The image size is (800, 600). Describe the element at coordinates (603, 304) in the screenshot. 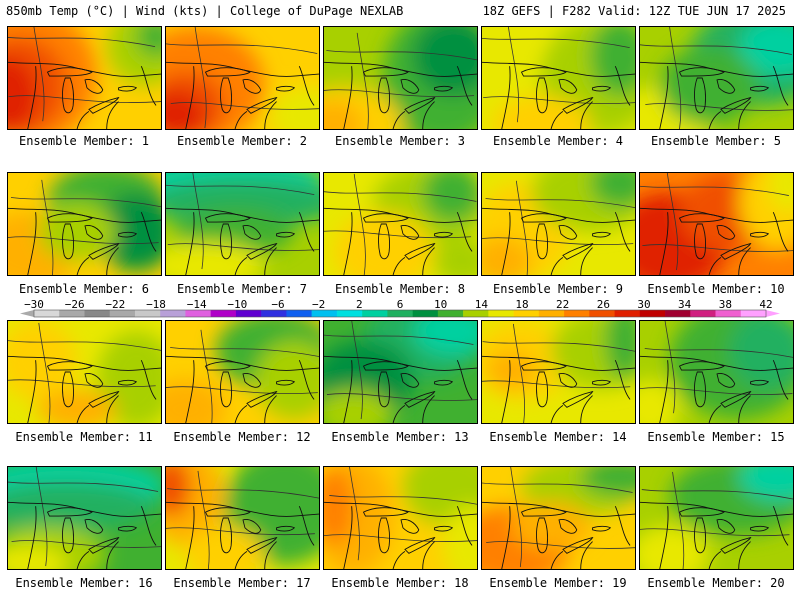

I see `colorbar-tick-label: 26` at that location.